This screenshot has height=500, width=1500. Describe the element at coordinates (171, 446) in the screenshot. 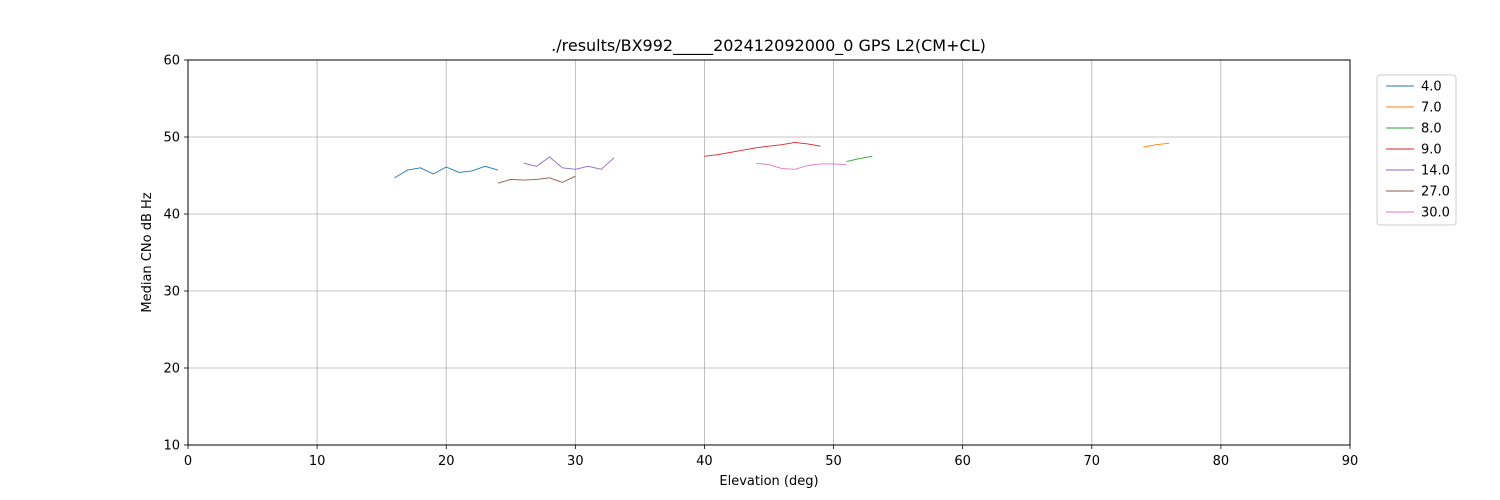

I see `y-tick-label: 10` at that location.